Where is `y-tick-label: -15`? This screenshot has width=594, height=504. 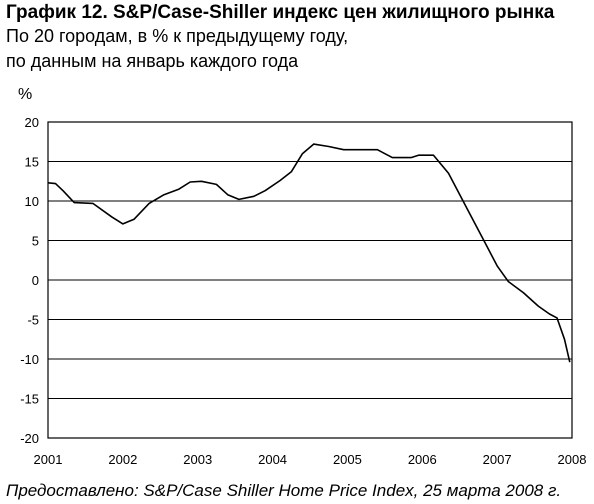 y-tick-label: -15 is located at coordinates (29, 399).